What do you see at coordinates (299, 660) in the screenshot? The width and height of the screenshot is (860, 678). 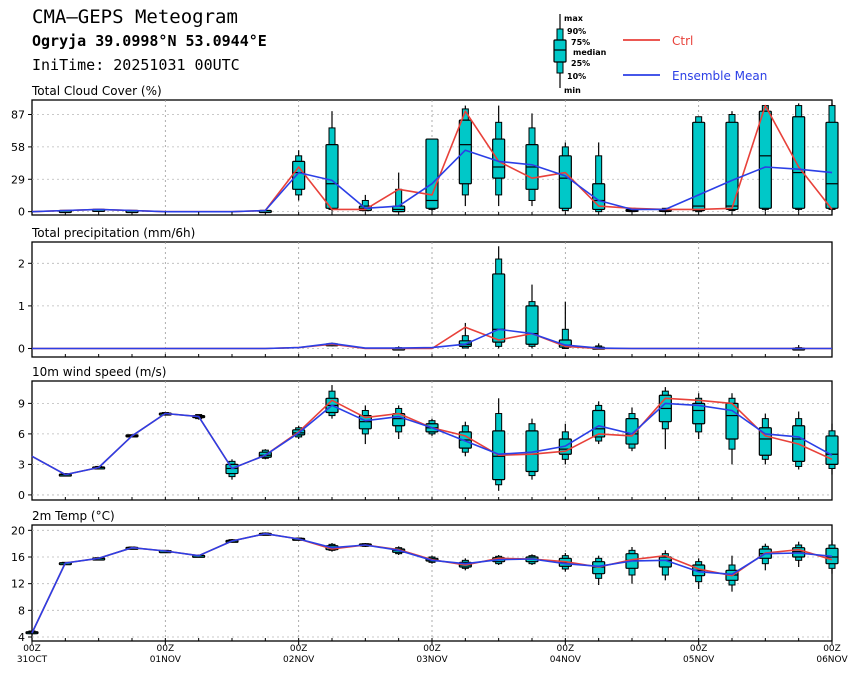 I see `x-tick-label-date: 02NOV` at bounding box center [299, 660].